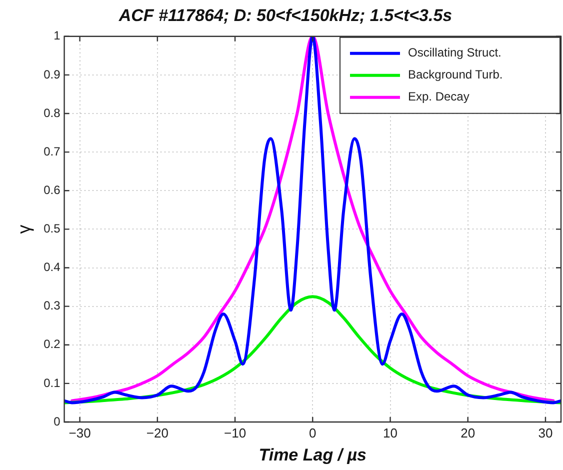 The image size is (563, 470). I want to click on y-tick-label: 0.9, so click(52, 74).